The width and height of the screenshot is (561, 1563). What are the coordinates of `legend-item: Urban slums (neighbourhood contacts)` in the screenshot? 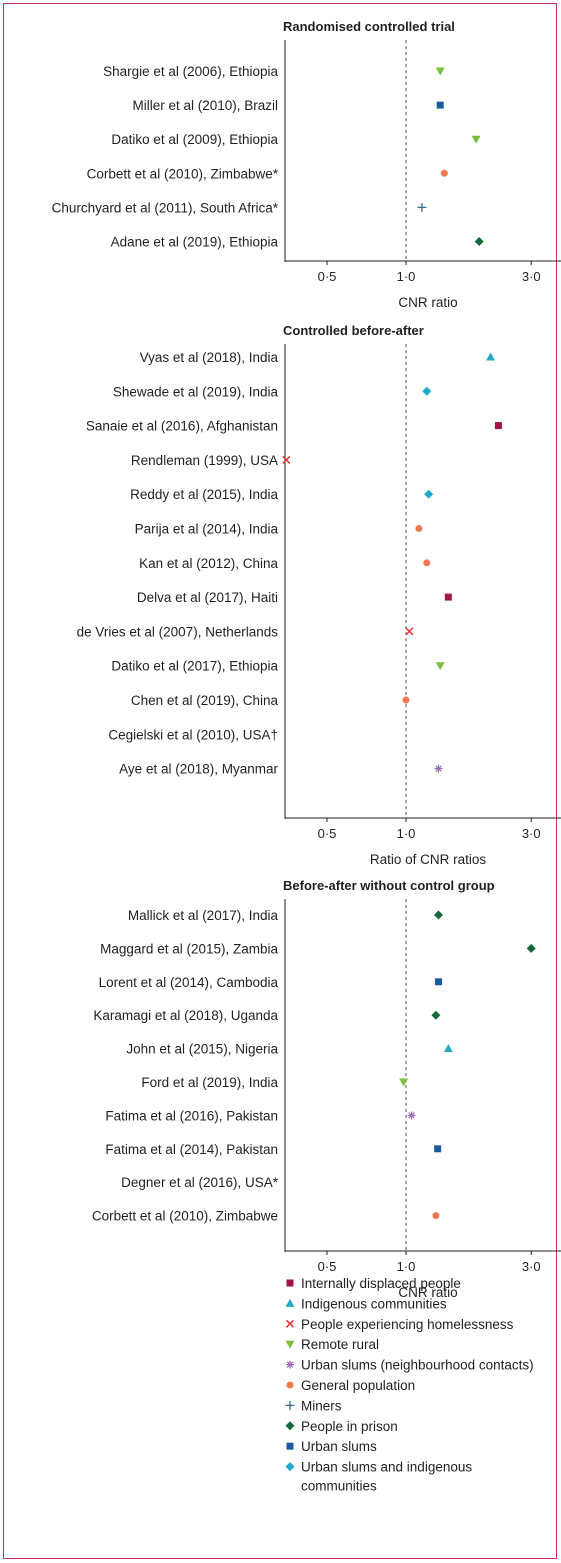 It's located at (410, 1365).